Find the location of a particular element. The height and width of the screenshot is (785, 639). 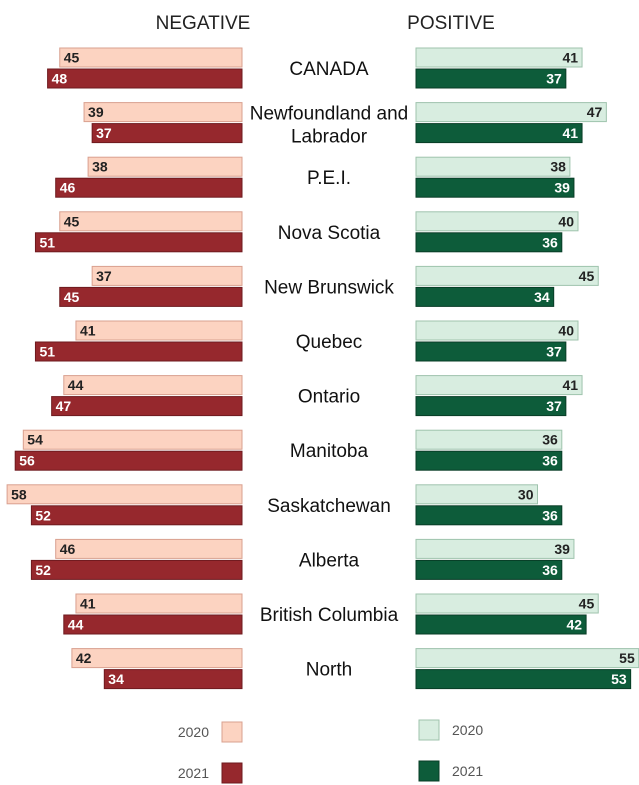

category-label: P.E.I. is located at coordinates (329, 178).